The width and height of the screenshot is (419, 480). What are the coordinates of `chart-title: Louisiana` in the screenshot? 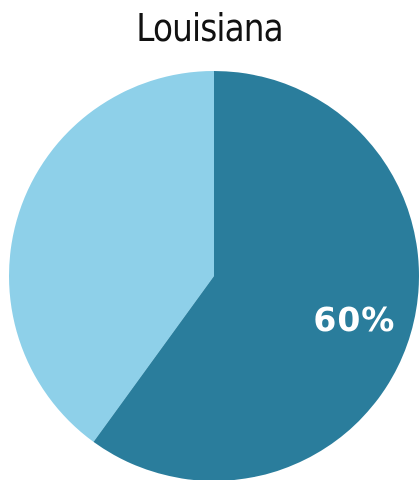 It's located at (209, 28).